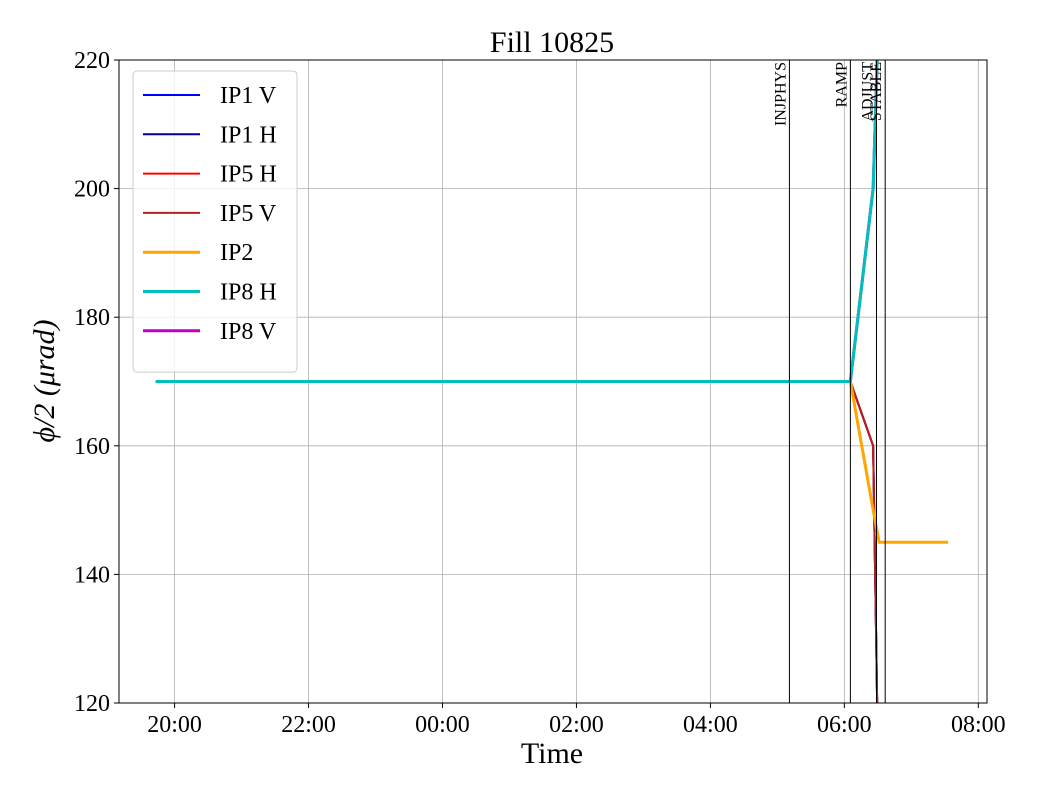 The width and height of the screenshot is (1040, 800). I want to click on legend-label: IP5 H, so click(248, 175).